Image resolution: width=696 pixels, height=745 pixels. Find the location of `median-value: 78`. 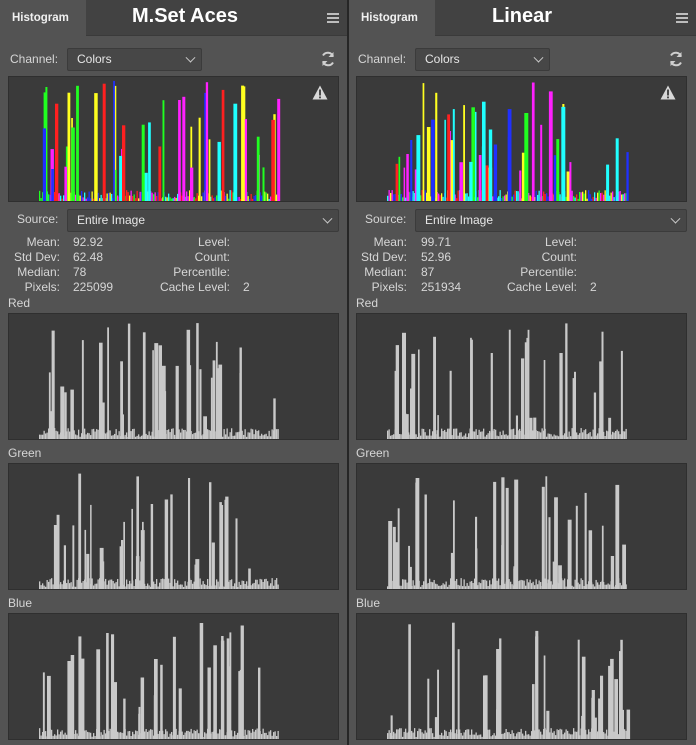

median-value: 78 is located at coordinates (80, 272).